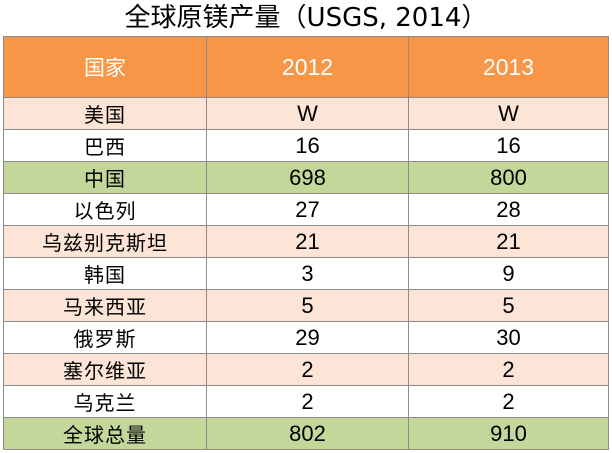 The height and width of the screenshot is (453, 612). Describe the element at coordinates (508, 177) in the screenshot. I see `value-2013-cell: 800` at that location.